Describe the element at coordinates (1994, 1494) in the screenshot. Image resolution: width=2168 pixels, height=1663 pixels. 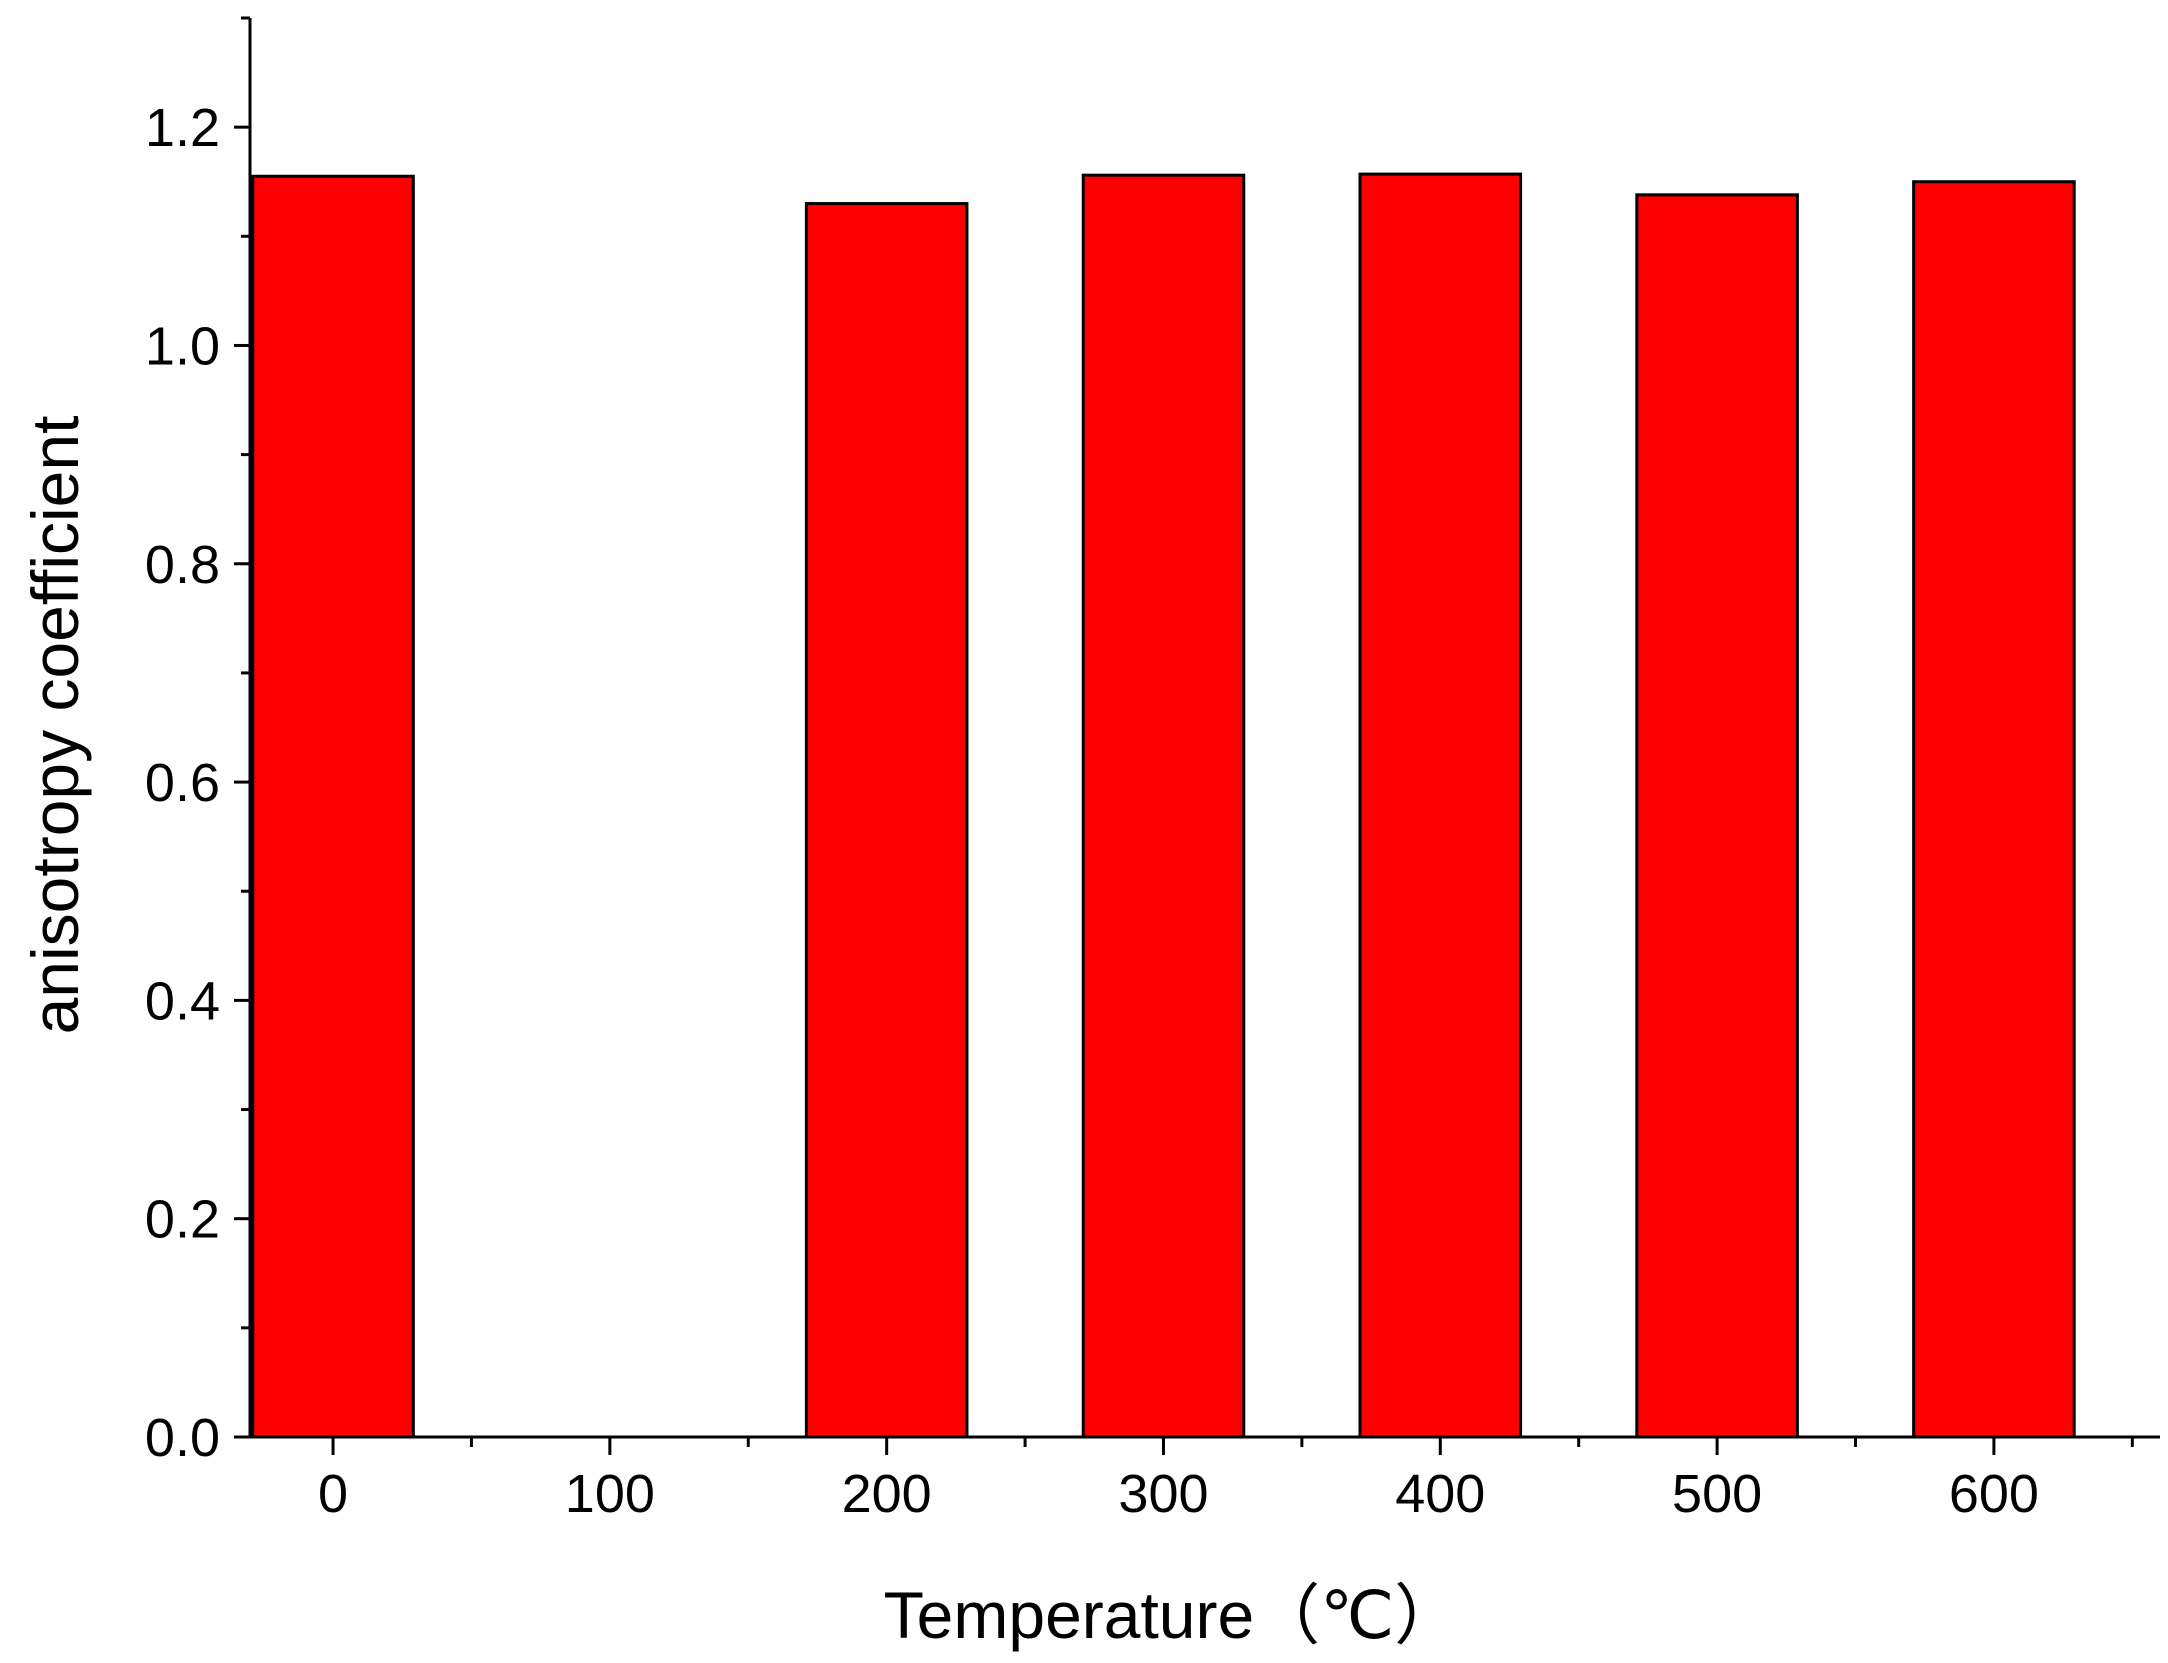
I see `x-tick-label: 600` at that location.